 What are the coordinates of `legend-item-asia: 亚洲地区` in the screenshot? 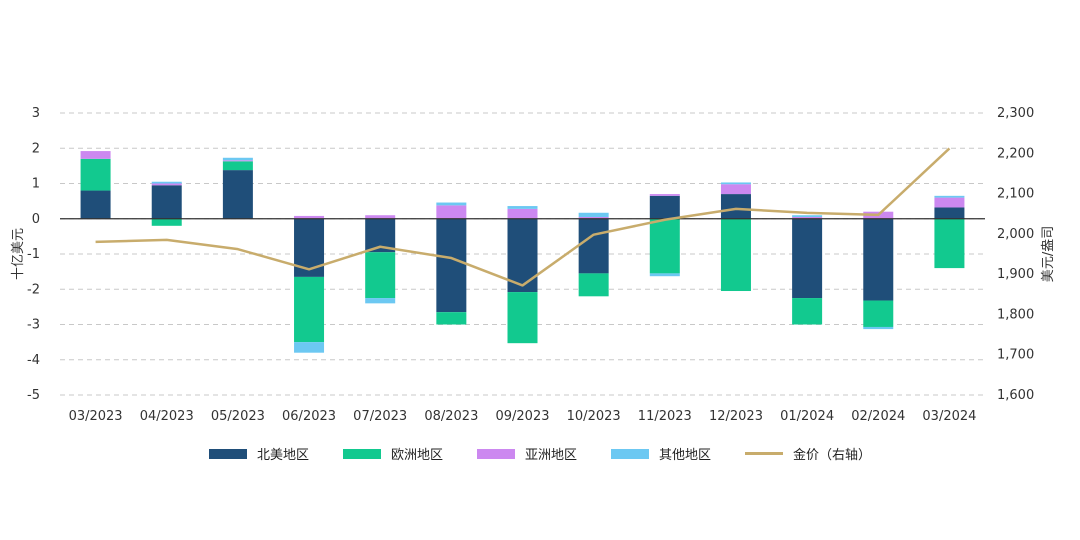 It's located at (526, 453).